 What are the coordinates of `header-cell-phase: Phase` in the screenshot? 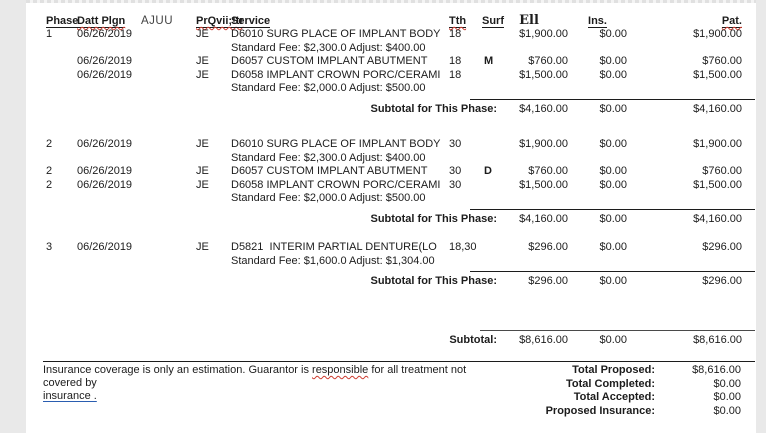 It's located at (61, 21).